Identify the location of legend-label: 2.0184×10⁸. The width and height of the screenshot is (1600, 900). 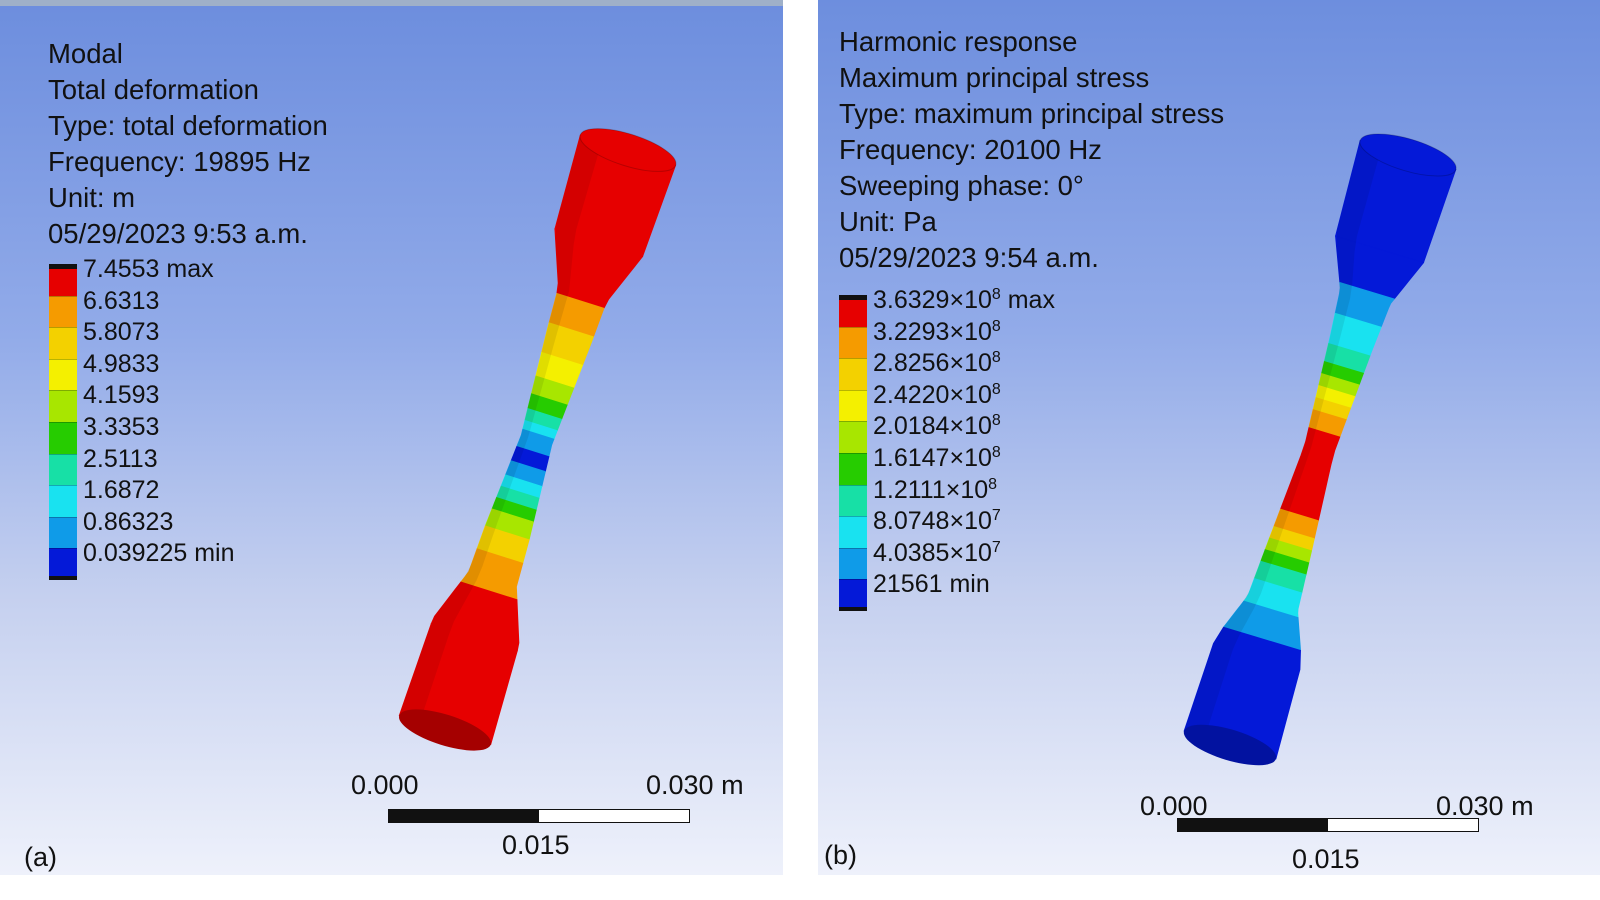
(937, 426).